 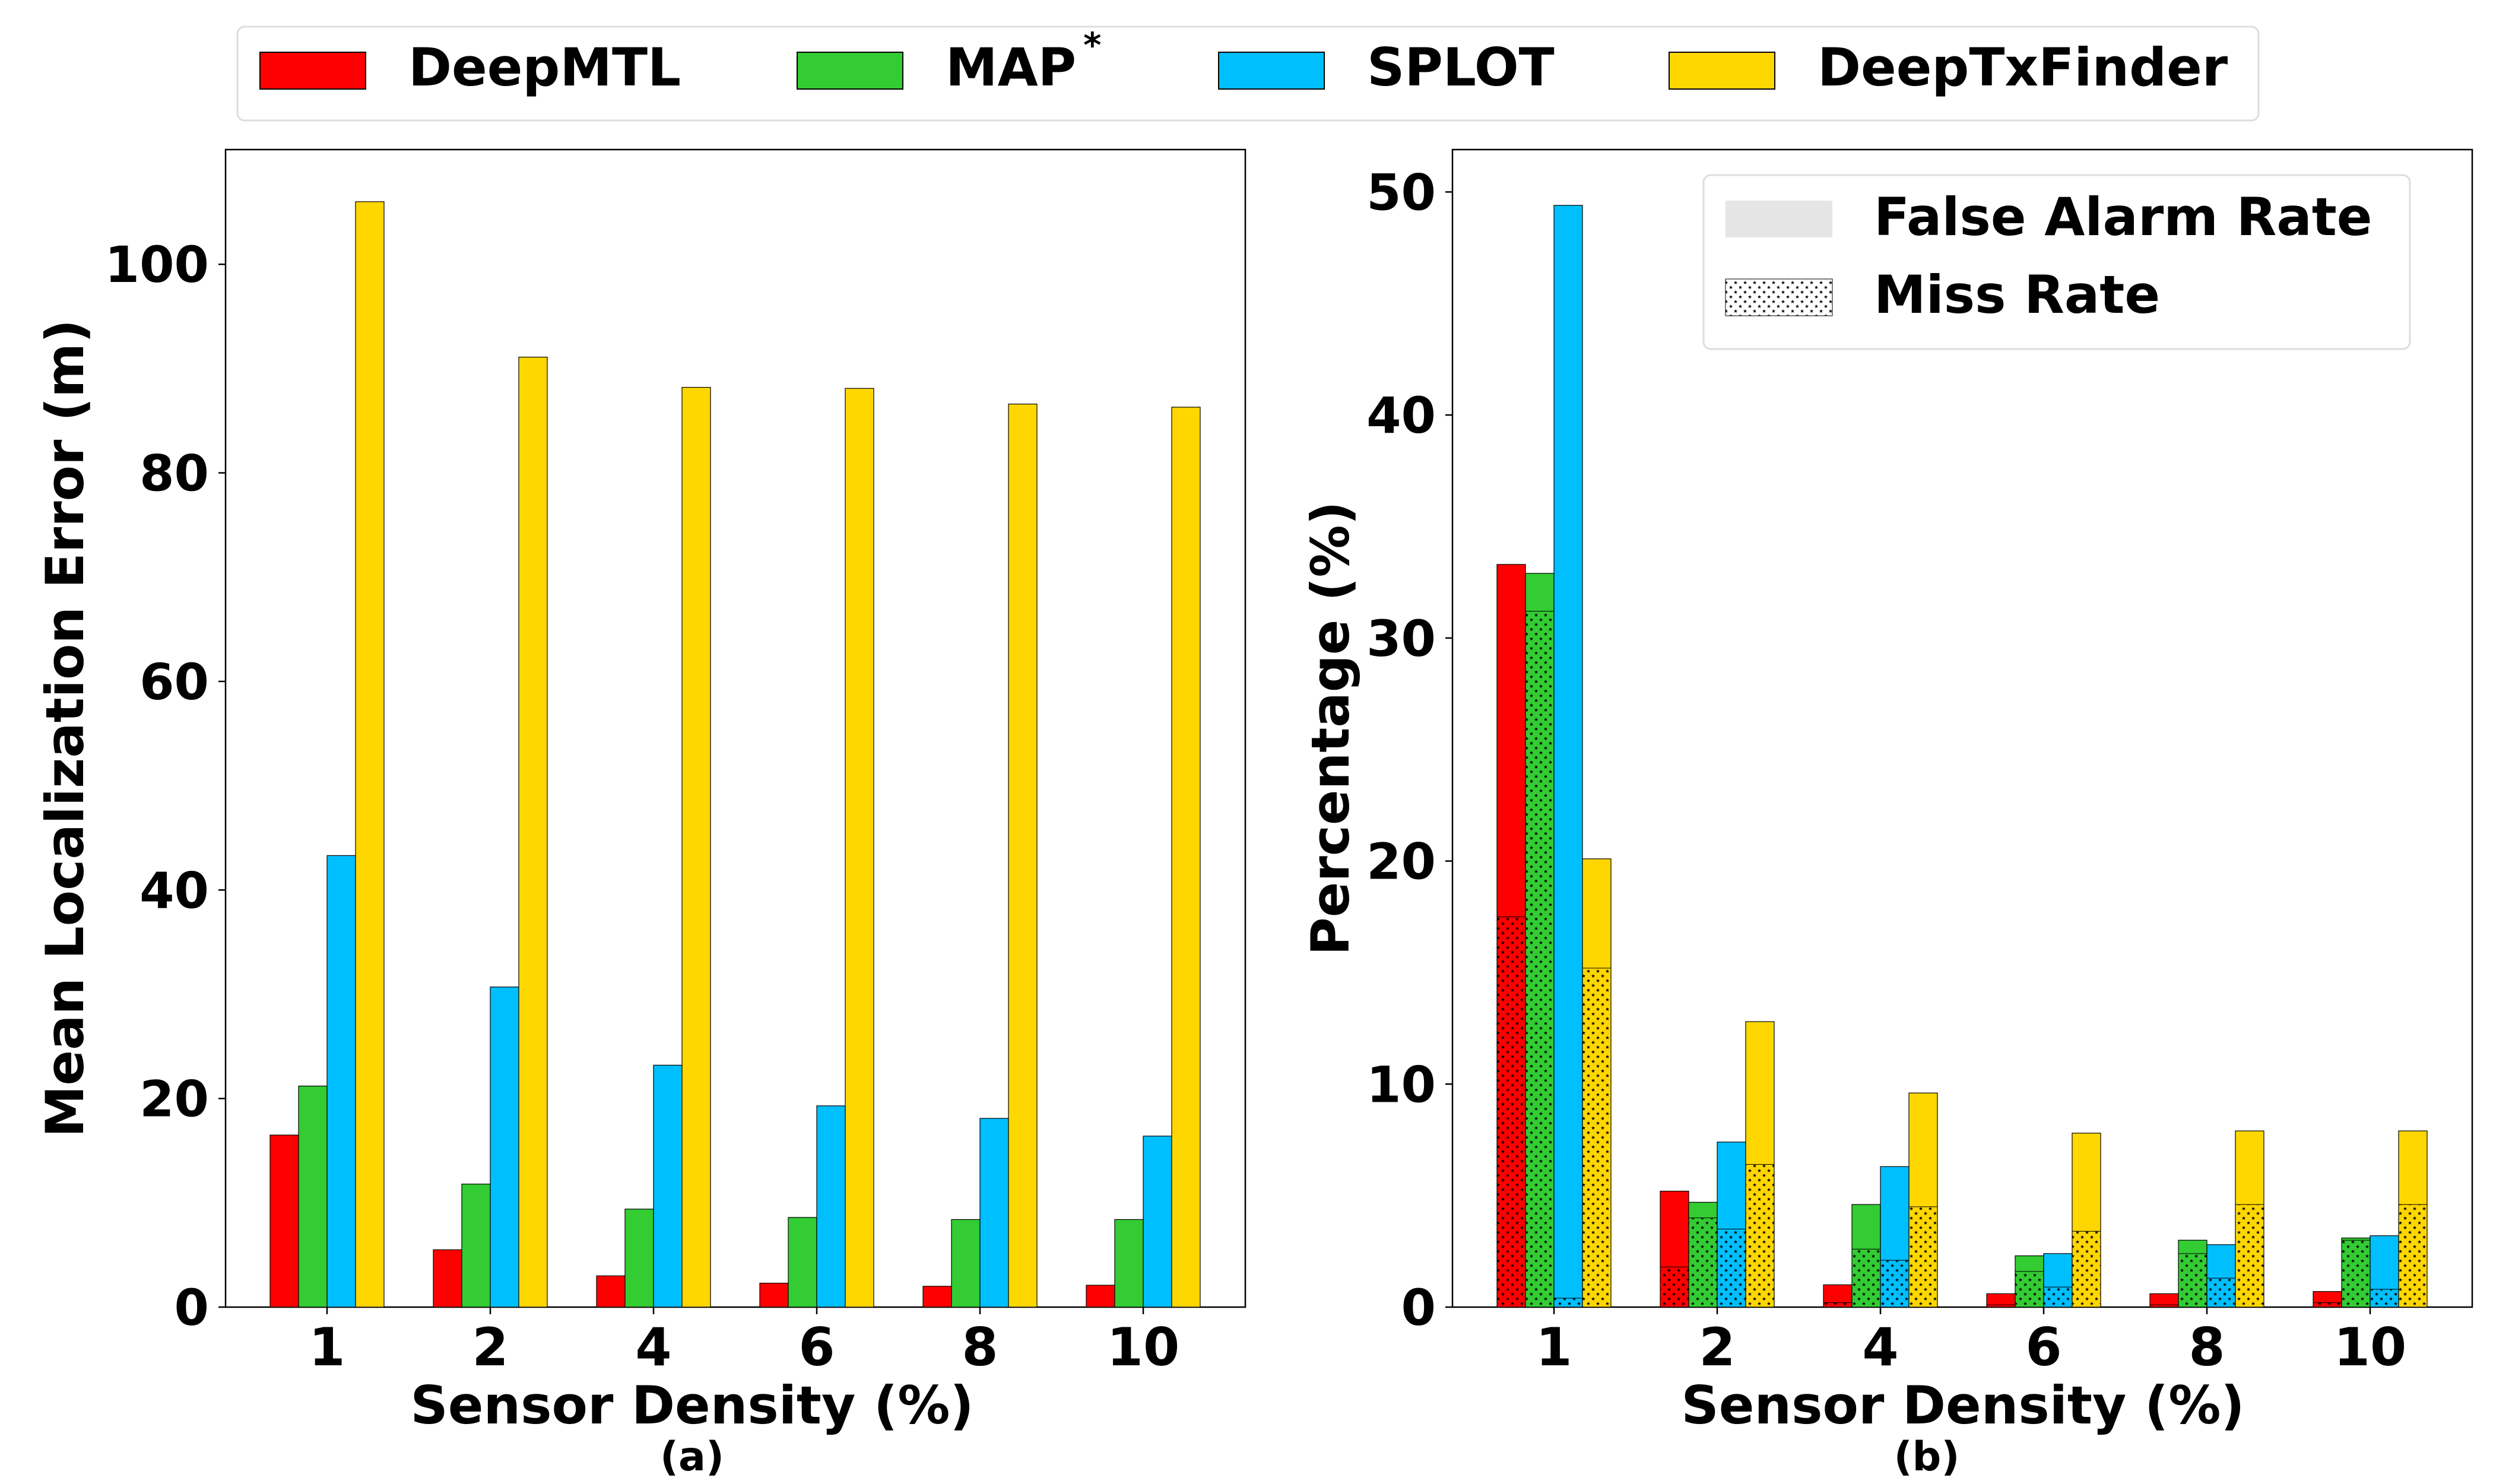 I want to click on rate-legend-item-miss: Miss Rate, so click(x=1942, y=294).